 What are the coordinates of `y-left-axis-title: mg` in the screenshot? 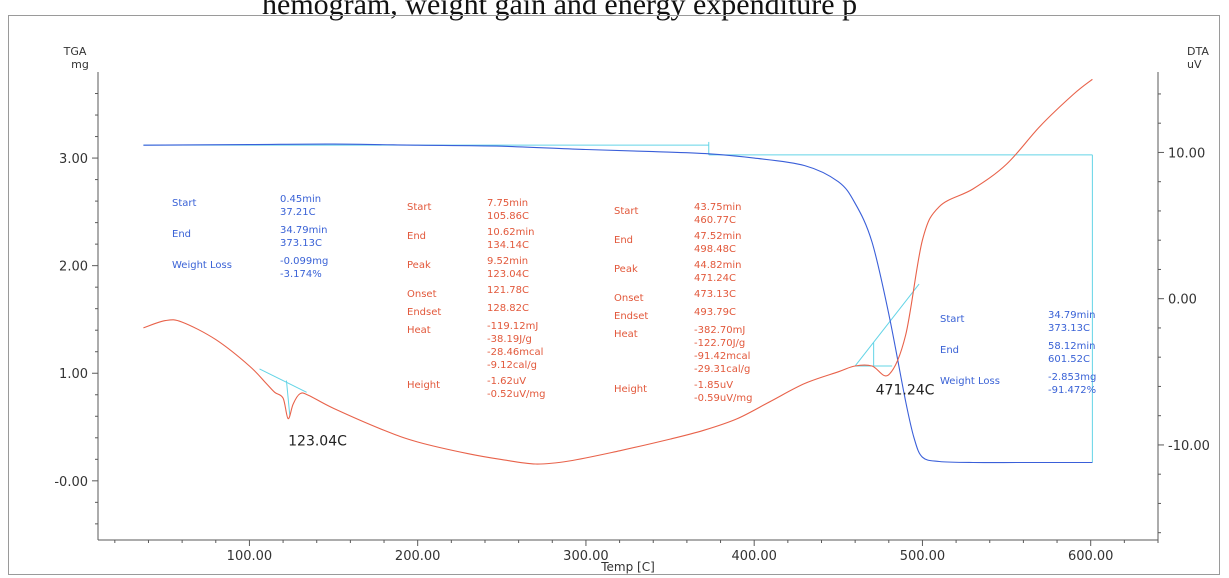 It's located at (80, 64).